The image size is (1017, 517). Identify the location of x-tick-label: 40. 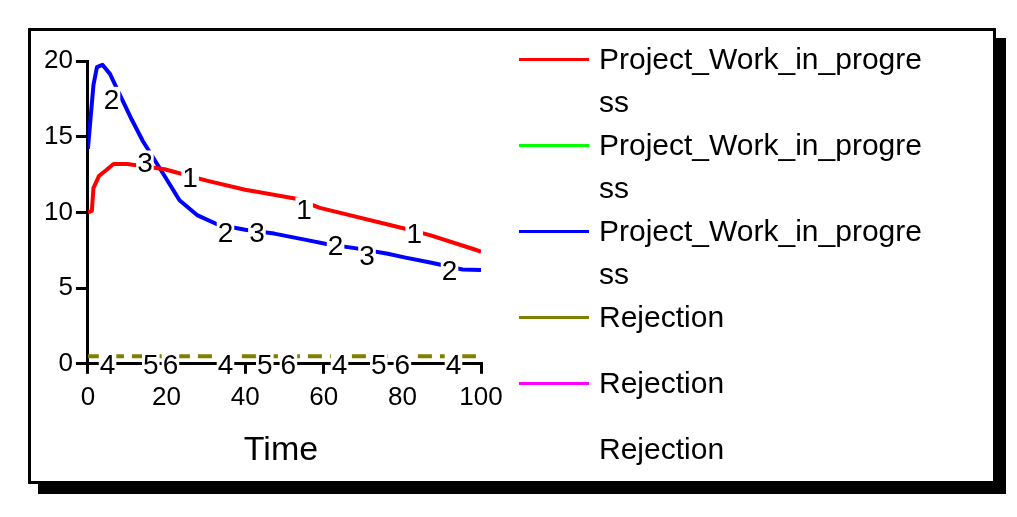
(245, 395).